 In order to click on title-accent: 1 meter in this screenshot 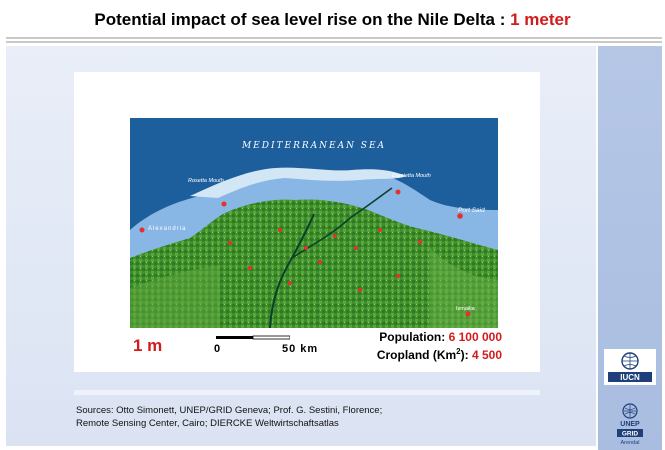, I will do `click(540, 19)`.